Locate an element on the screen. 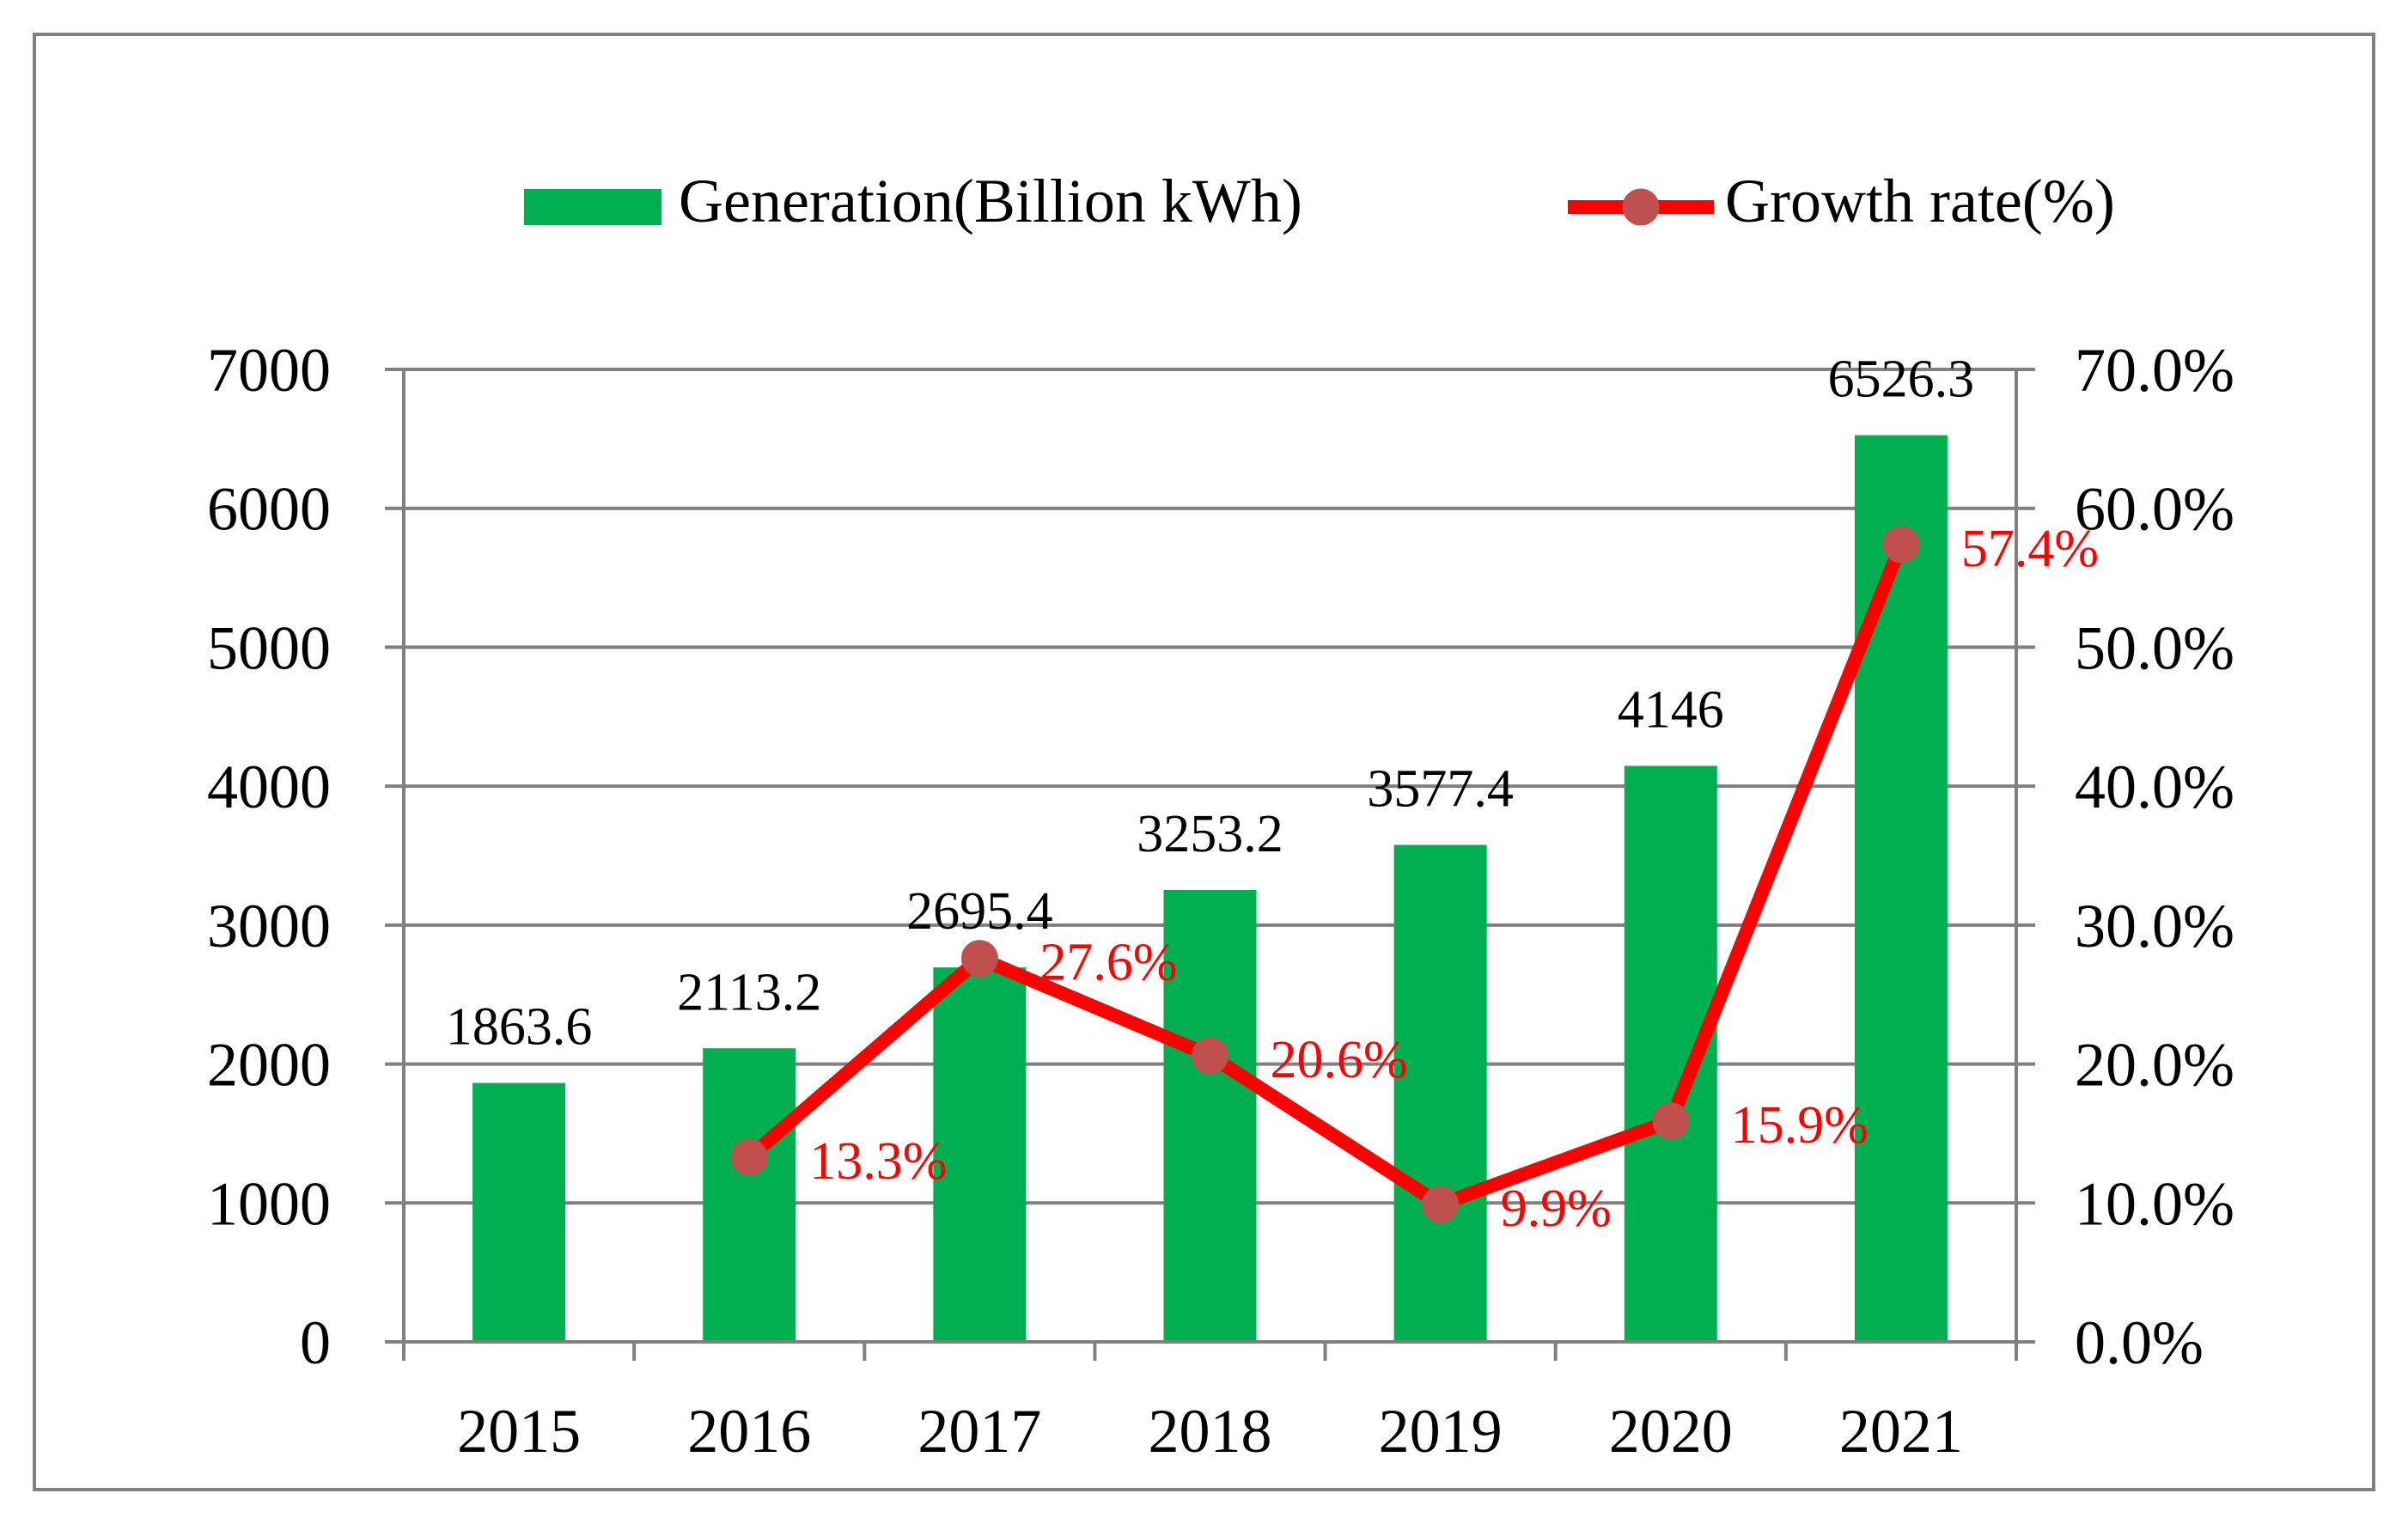 This screenshot has height=1524, width=2408. right-axis-tick-label: 40.0% is located at coordinates (2154, 787).